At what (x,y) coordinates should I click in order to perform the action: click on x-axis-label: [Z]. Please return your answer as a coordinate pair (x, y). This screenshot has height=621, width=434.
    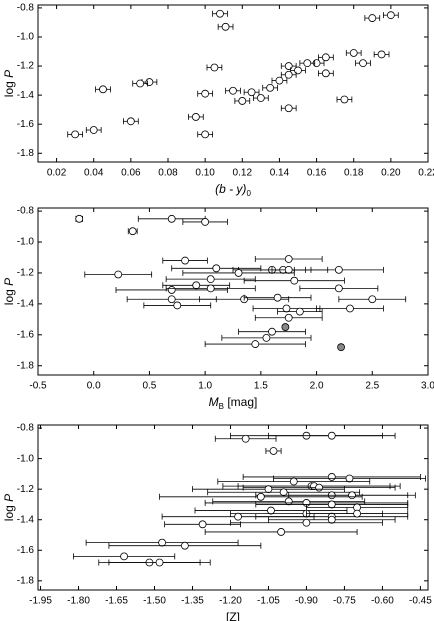
    Looking at the image, I should click on (233, 615).